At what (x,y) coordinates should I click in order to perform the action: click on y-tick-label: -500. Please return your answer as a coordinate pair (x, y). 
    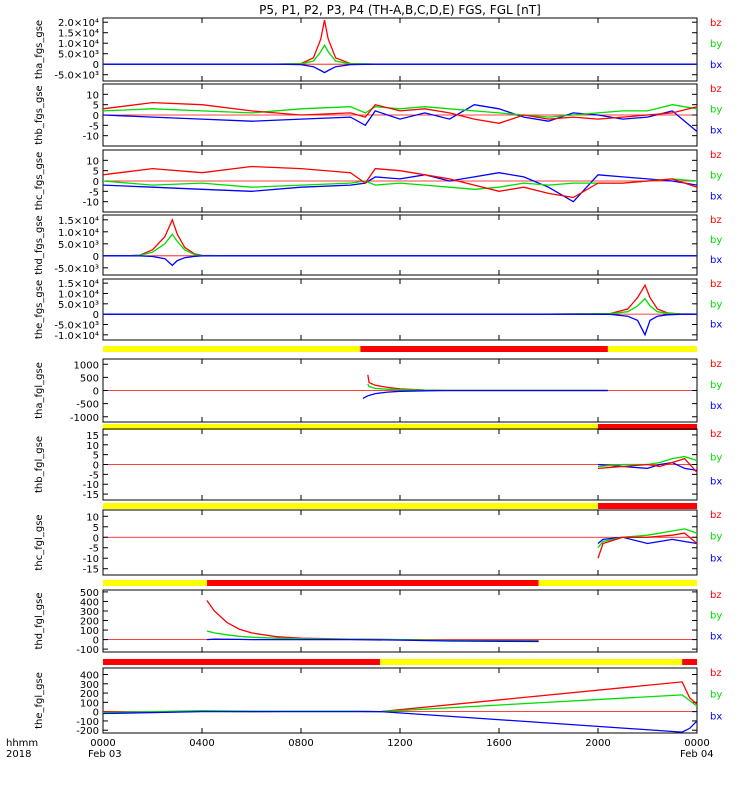
    Looking at the image, I should click on (87, 405).